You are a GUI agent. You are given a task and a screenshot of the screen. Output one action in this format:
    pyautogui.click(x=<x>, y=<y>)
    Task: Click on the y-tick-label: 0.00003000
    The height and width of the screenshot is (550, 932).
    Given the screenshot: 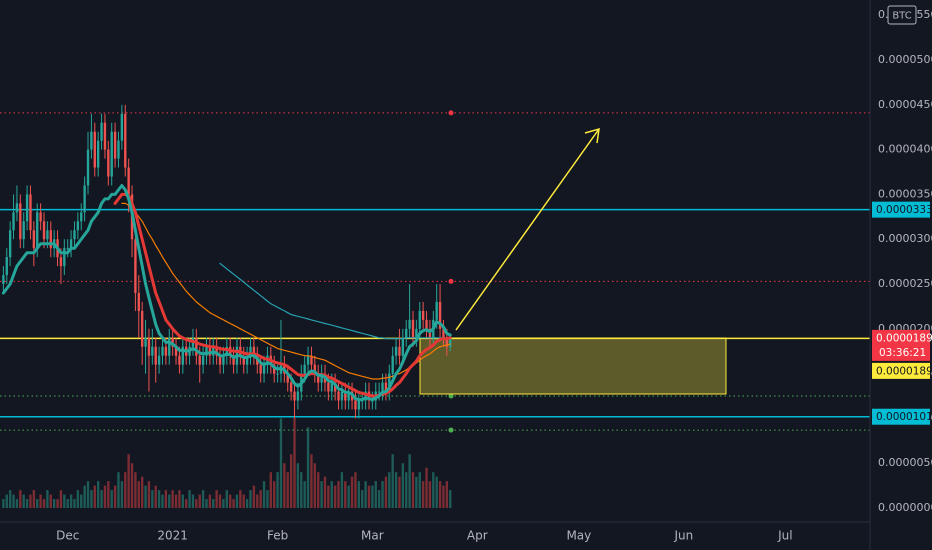 What is the action you would take?
    pyautogui.click(x=905, y=238)
    